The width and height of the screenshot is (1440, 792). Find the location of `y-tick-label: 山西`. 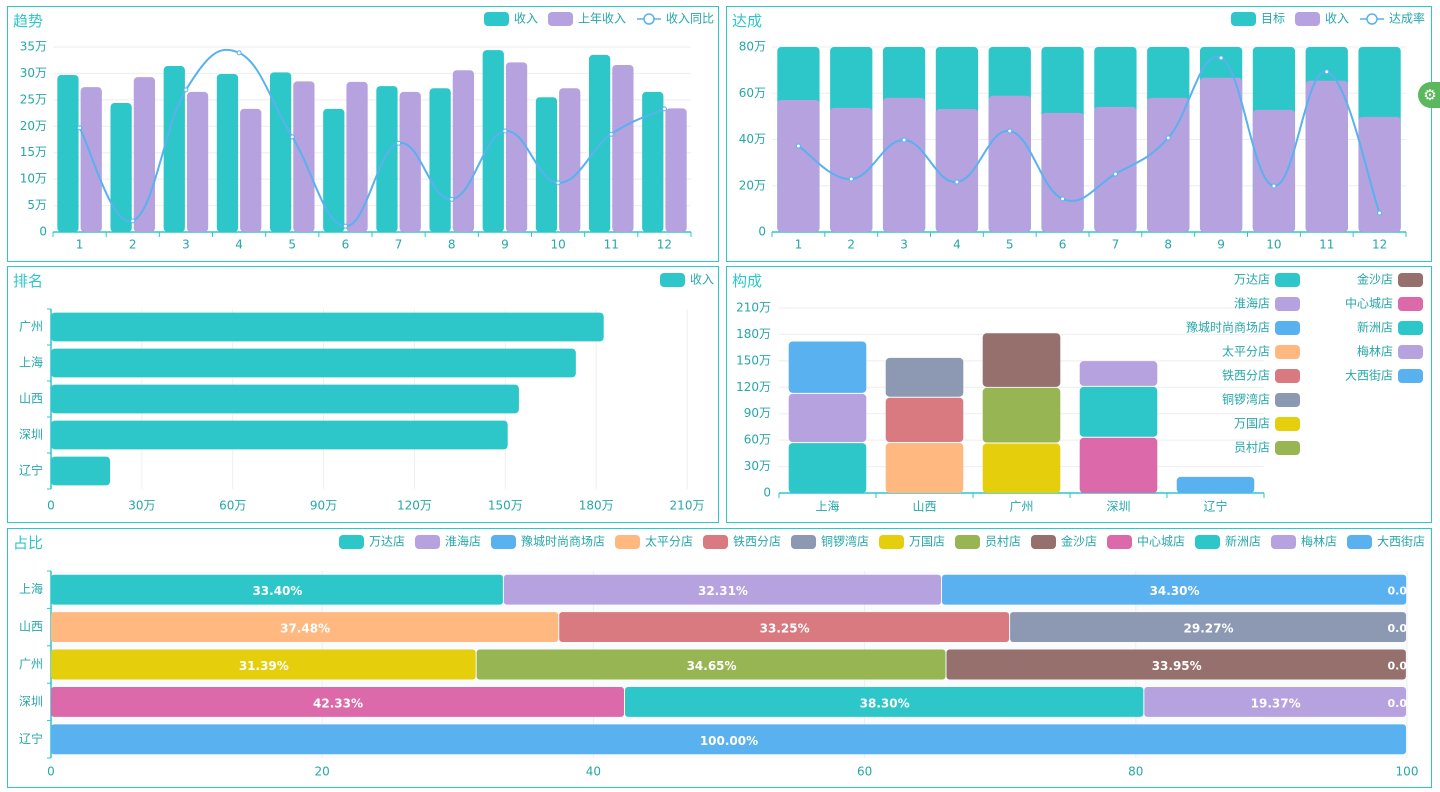

y-tick-label: 山西 is located at coordinates (31, 627).